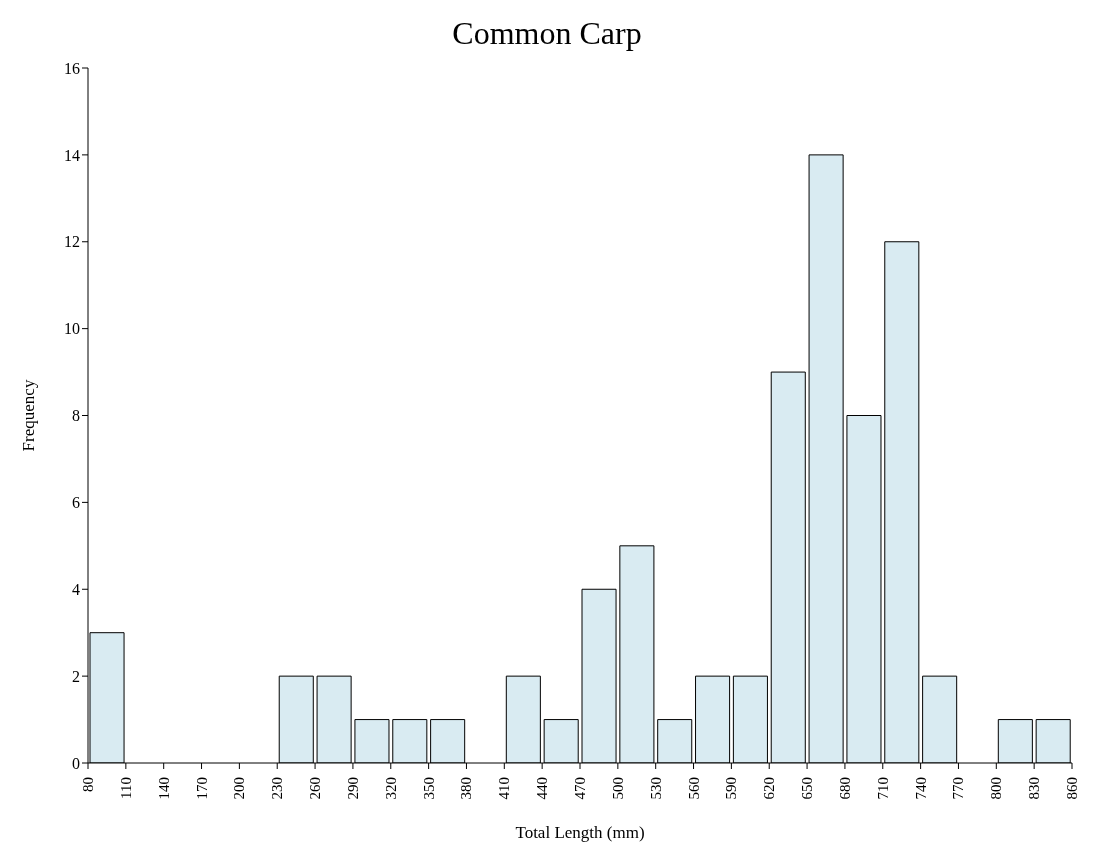  Describe the element at coordinates (76, 589) in the screenshot. I see `y-tick-label: 4` at that location.